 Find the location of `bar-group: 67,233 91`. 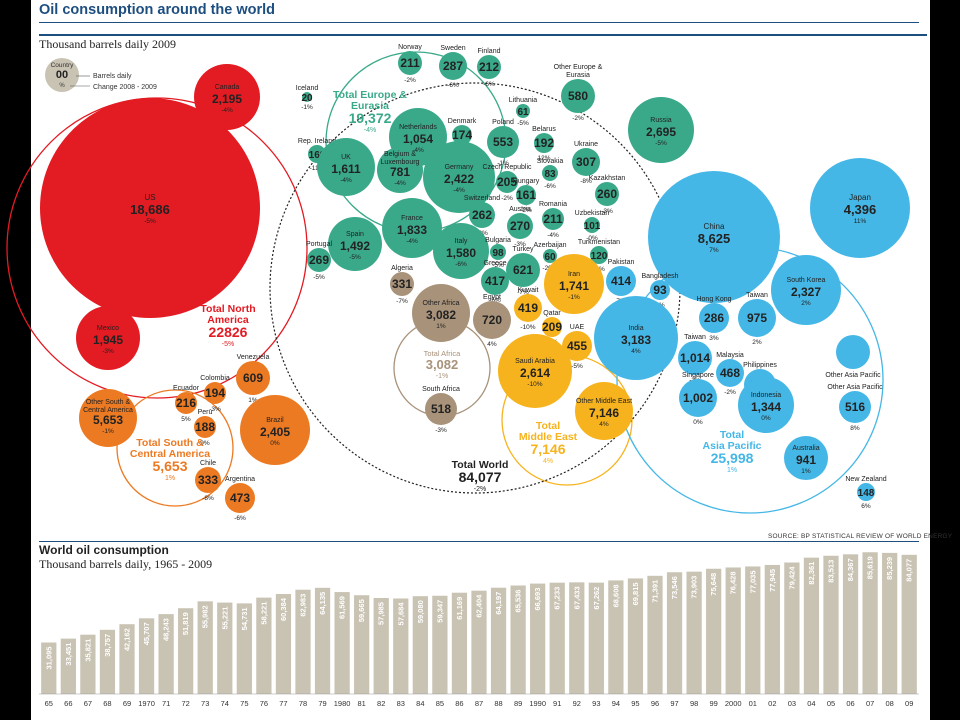

bar-group: 67,233 91 is located at coordinates (557, 645).